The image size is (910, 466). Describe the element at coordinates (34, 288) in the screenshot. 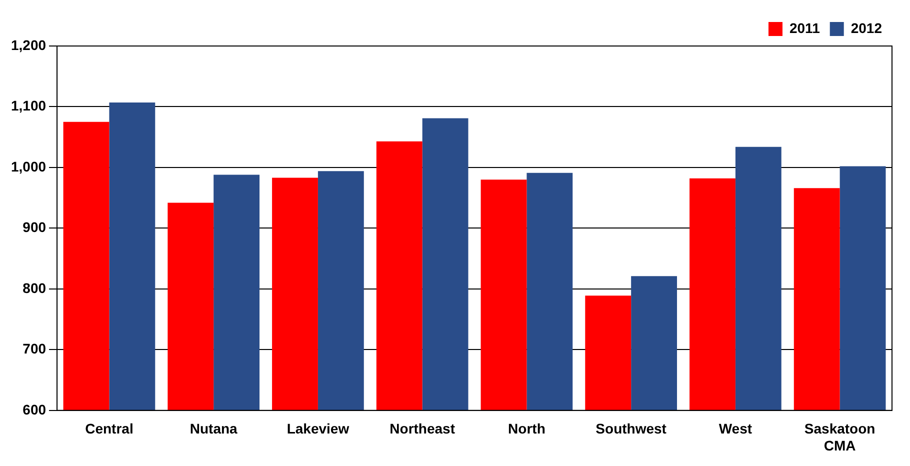

I see `y-tick-label: 800` at that location.